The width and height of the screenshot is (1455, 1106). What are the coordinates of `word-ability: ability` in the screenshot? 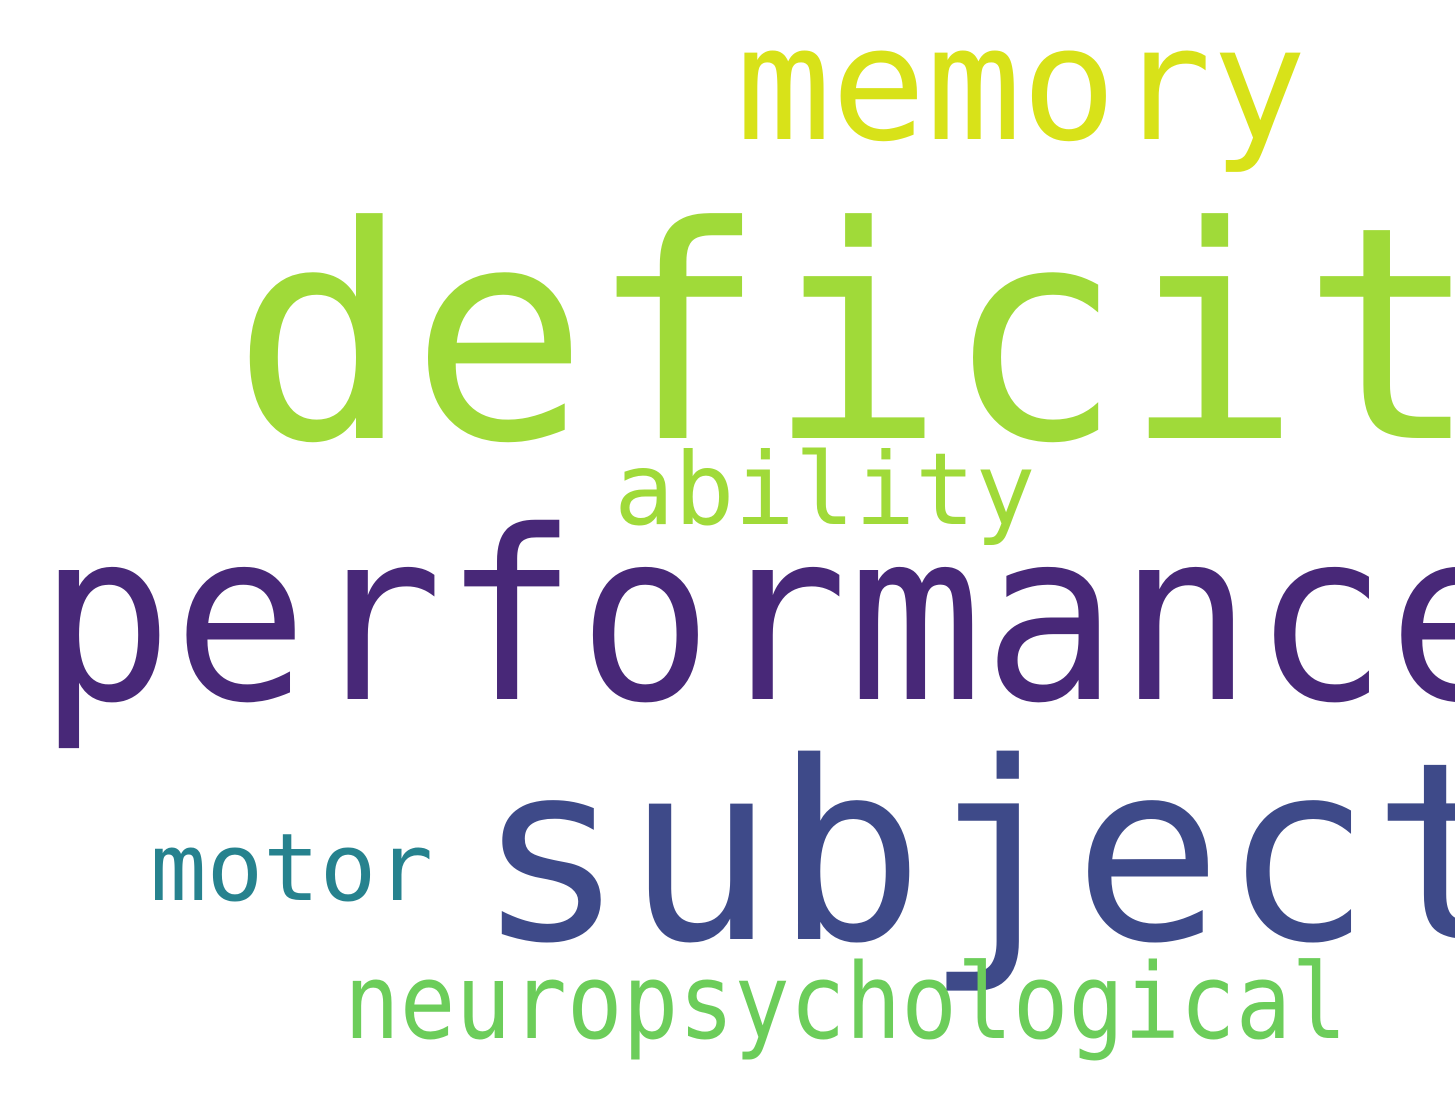 It's located at (825, 489).